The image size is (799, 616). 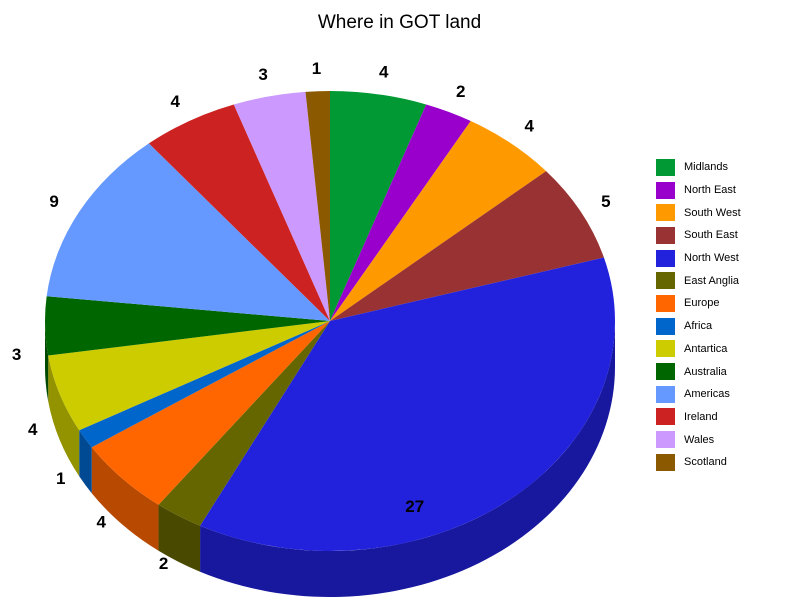 I want to click on pie-slice-south-east, so click(x=467, y=246).